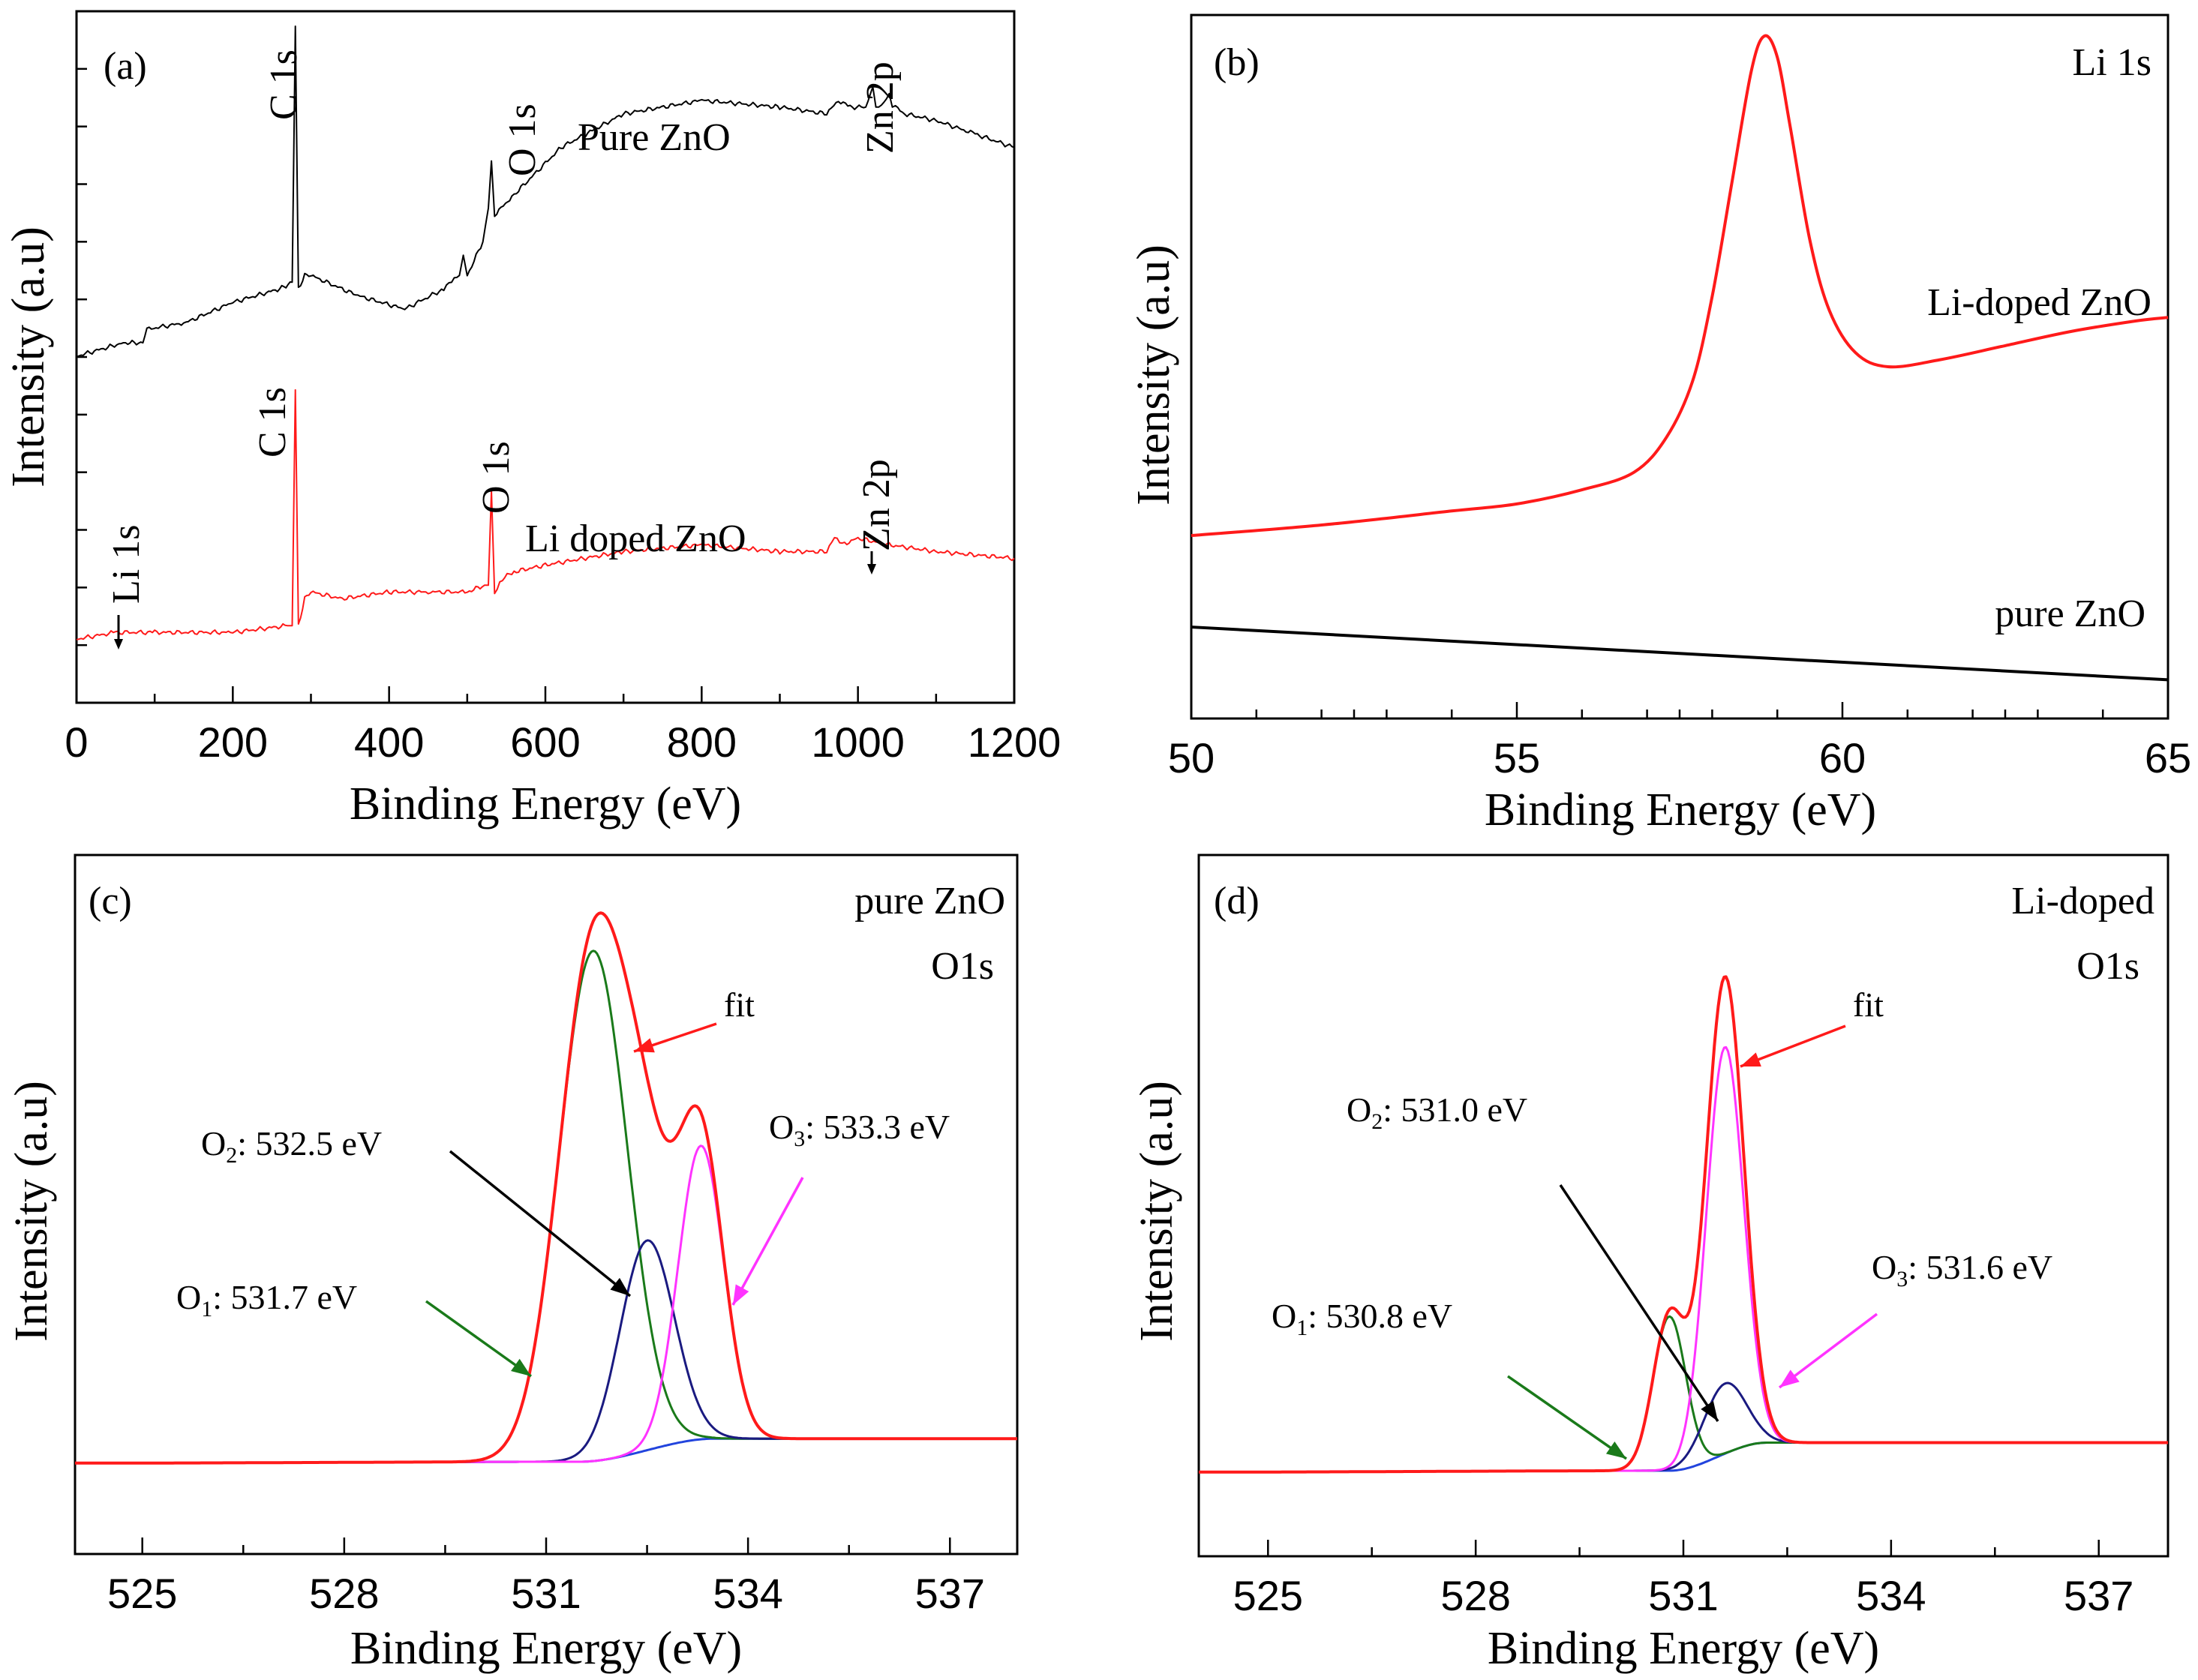 The height and width of the screenshot is (1680, 2198). What do you see at coordinates (1962, 1270) in the screenshot?
I see `panel-d-o3-label: O3: 531.6 eV` at bounding box center [1962, 1270].